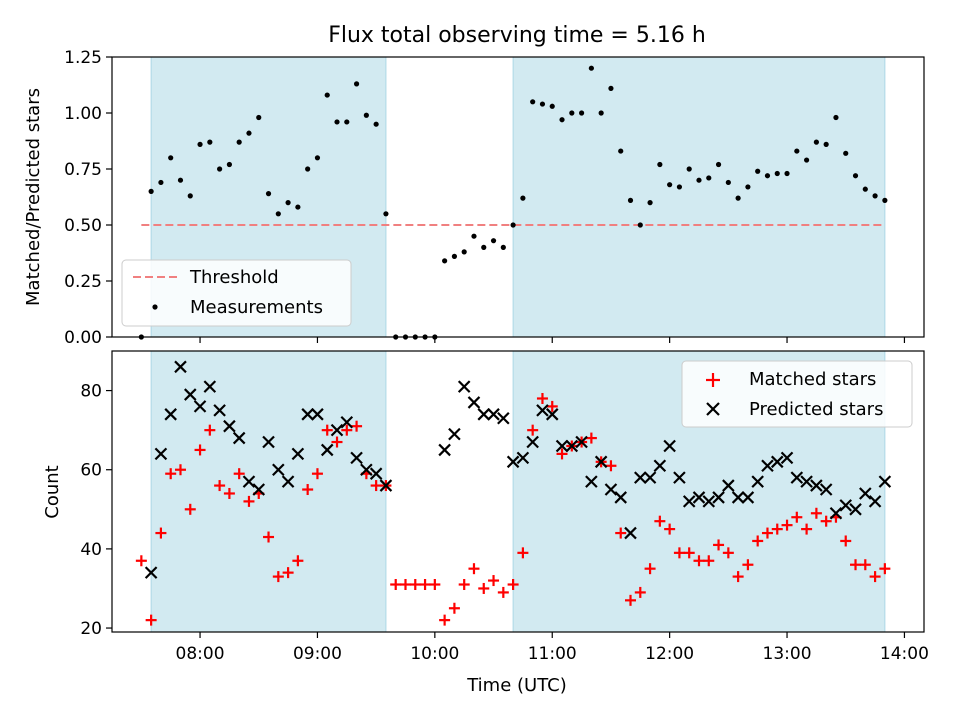 The width and height of the screenshot is (960, 720). I want to click on bottom-y-ticks: 20 40 60 80, so click(96, 510).